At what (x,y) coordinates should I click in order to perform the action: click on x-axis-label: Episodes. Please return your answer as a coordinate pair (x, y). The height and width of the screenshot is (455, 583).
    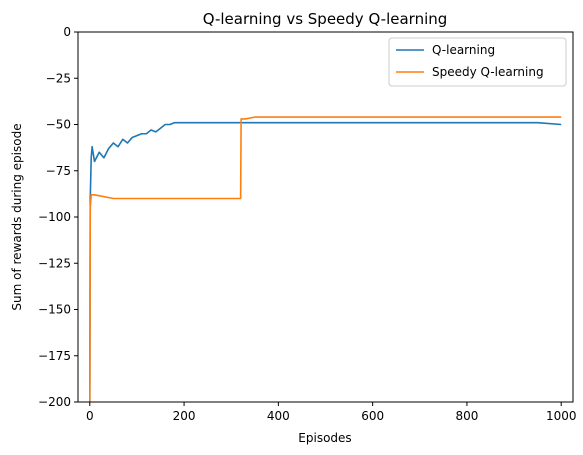
    Looking at the image, I should click on (324, 438).